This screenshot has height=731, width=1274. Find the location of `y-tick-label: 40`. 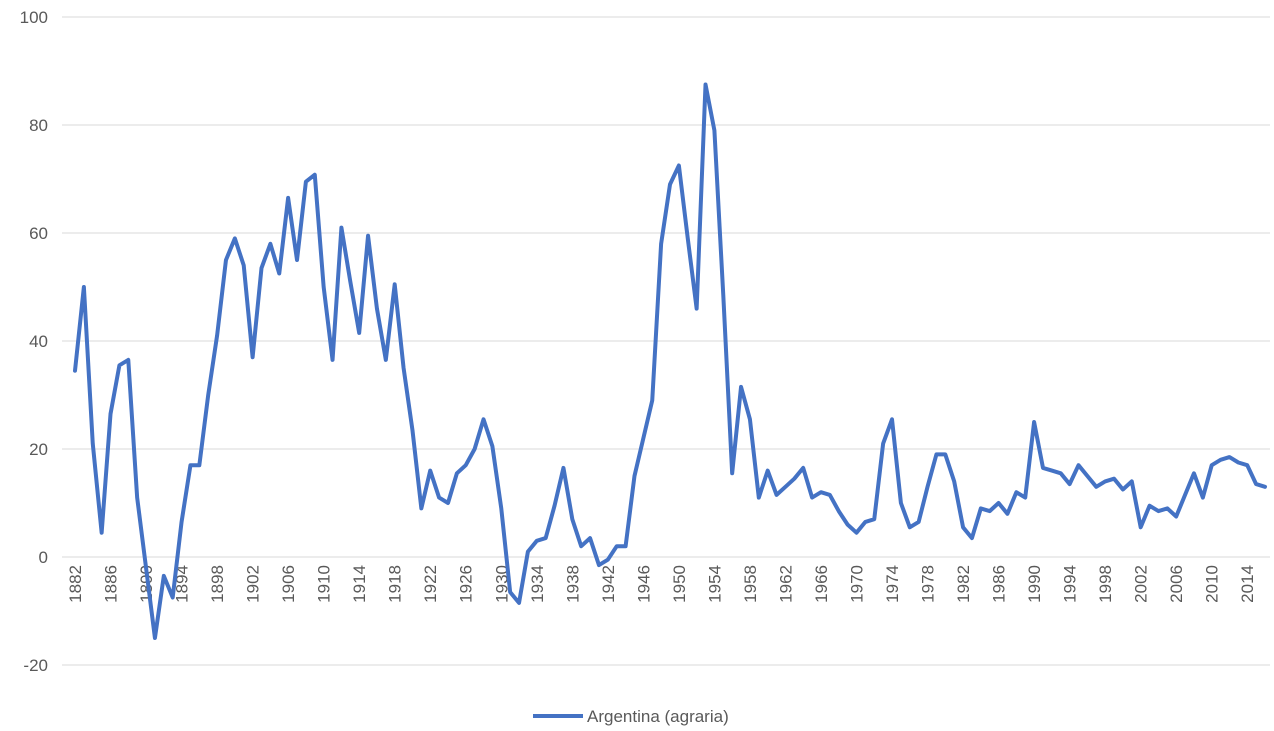

y-tick-label: 40 is located at coordinates (38, 341).